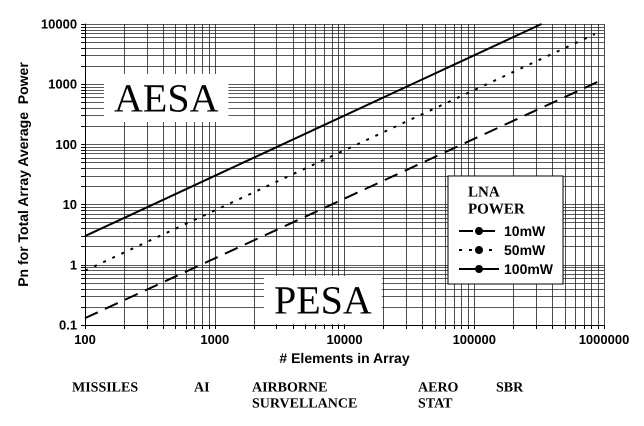  I want to click on y-tick-label: 10, so click(70, 204).